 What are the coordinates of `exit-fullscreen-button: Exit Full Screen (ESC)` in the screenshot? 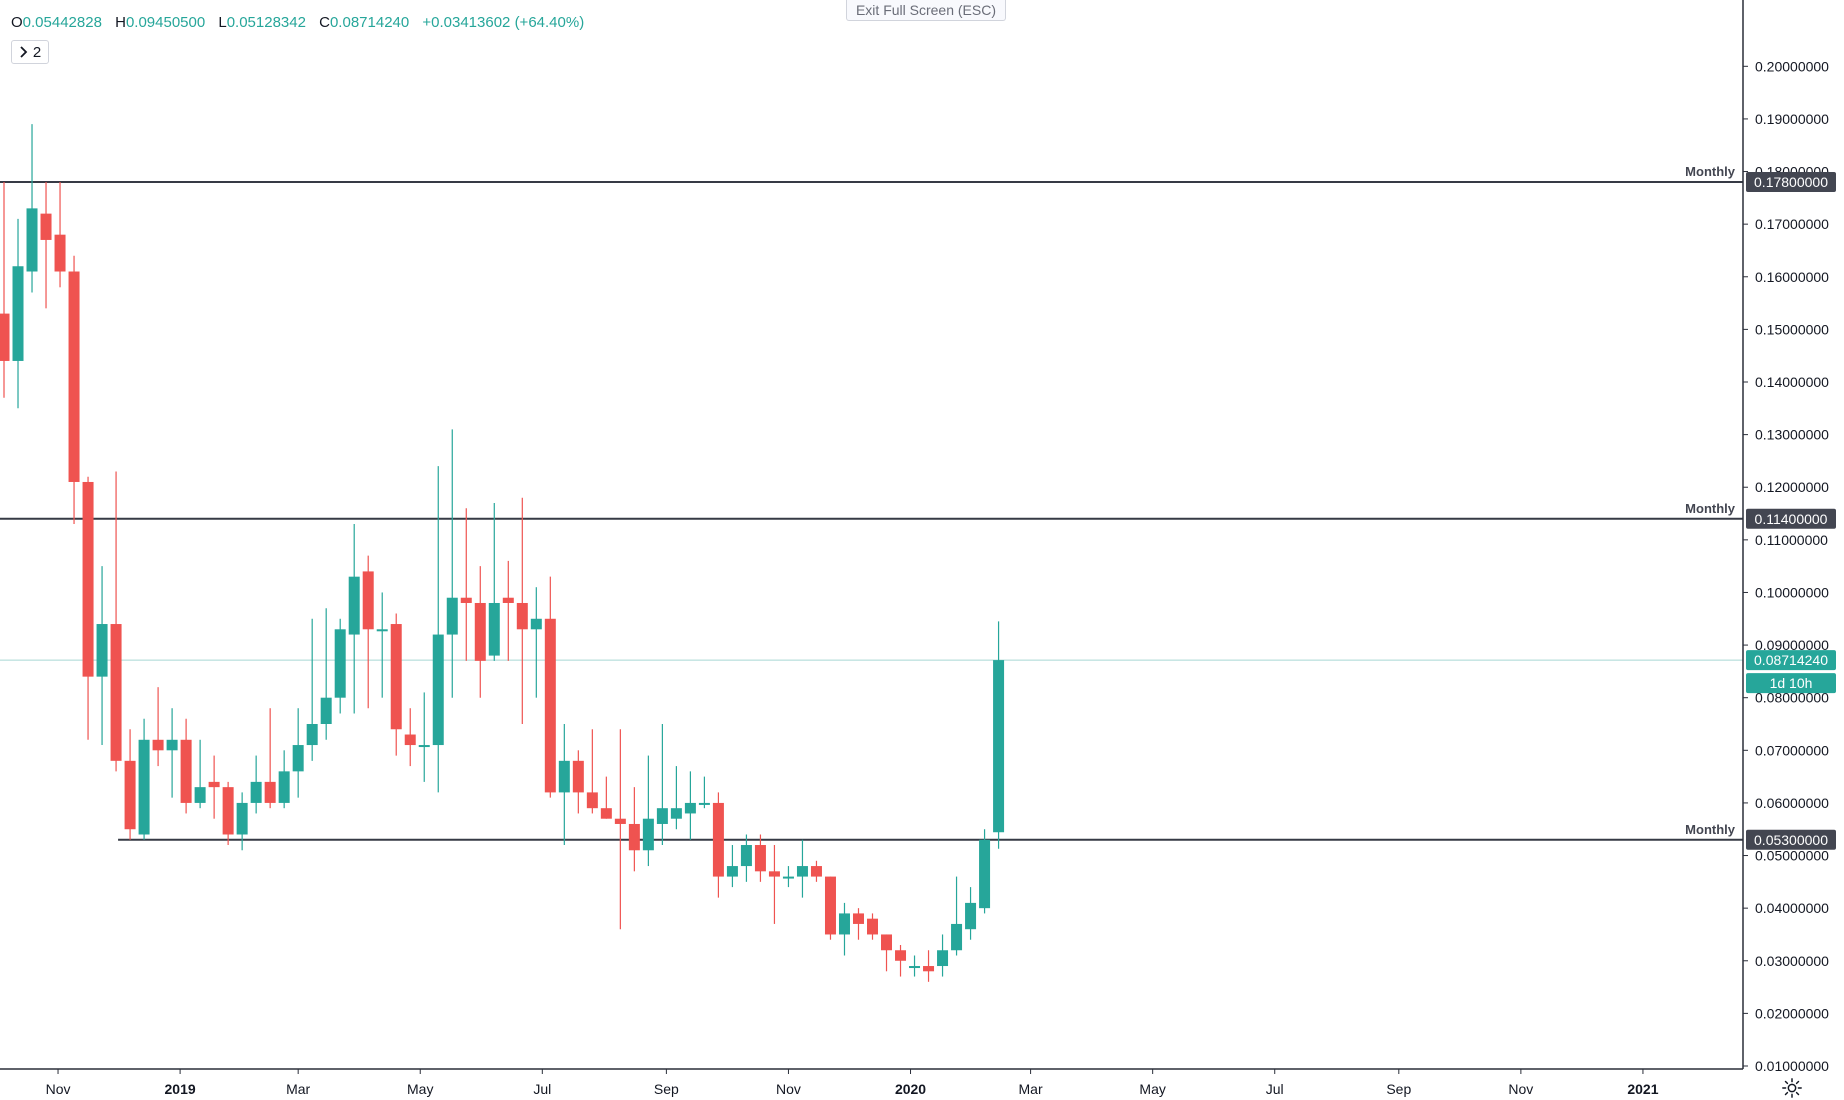 It's located at (926, 10).